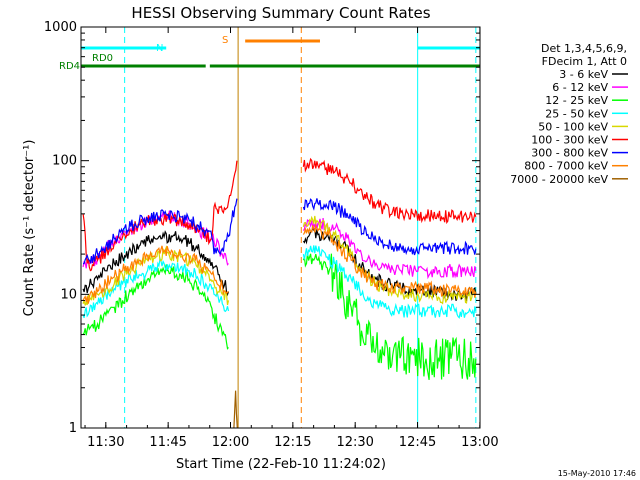  What do you see at coordinates (573, 126) in the screenshot?
I see `legend-label-4: 50 - 100 keV` at bounding box center [573, 126].